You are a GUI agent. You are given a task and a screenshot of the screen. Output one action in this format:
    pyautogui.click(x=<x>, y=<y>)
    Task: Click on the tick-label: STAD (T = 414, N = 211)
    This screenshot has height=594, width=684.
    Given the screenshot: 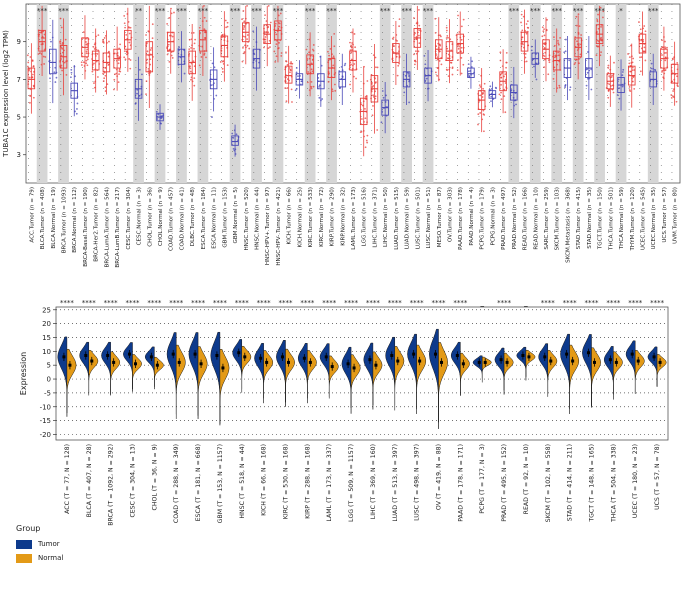 What is the action you would take?
    pyautogui.click(x=570, y=482)
    